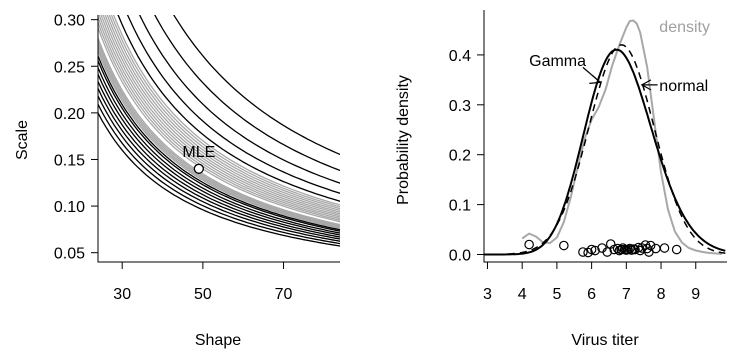  What do you see at coordinates (22, 140) in the screenshot?
I see `y-axis-label: Scale` at bounding box center [22, 140].